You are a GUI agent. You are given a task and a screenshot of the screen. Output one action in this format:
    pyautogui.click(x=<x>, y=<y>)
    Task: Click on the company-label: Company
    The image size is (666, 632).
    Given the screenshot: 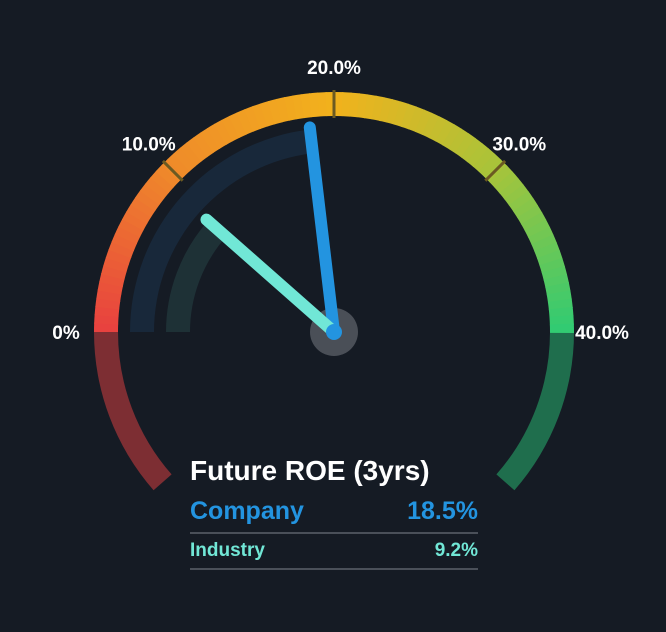 What is the action you would take?
    pyautogui.click(x=247, y=510)
    